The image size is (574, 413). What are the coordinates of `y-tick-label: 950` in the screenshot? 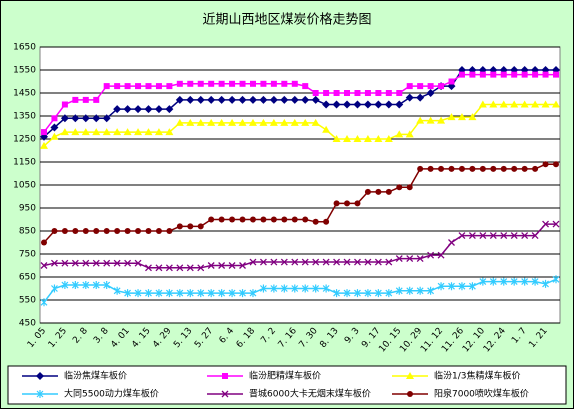 It's located at (27, 209).